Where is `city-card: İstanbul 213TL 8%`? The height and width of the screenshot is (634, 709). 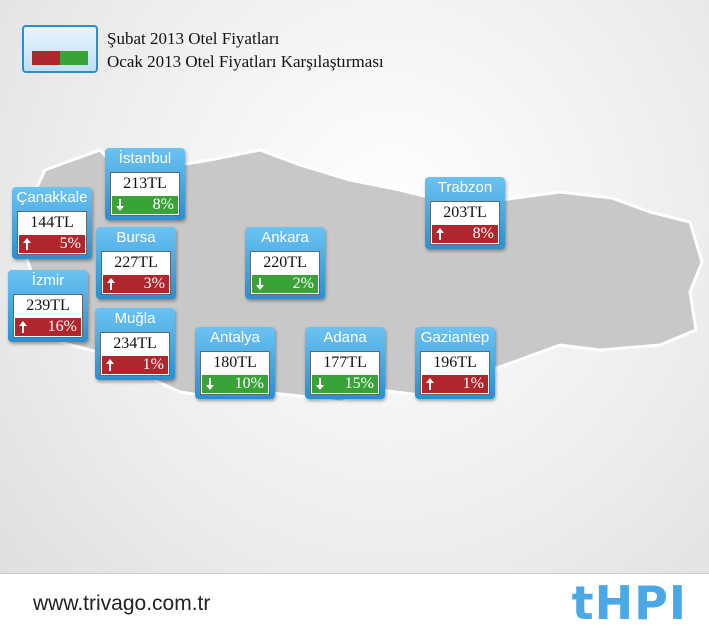
city-card: İstanbul 213TL 8% is located at coordinates (145, 184).